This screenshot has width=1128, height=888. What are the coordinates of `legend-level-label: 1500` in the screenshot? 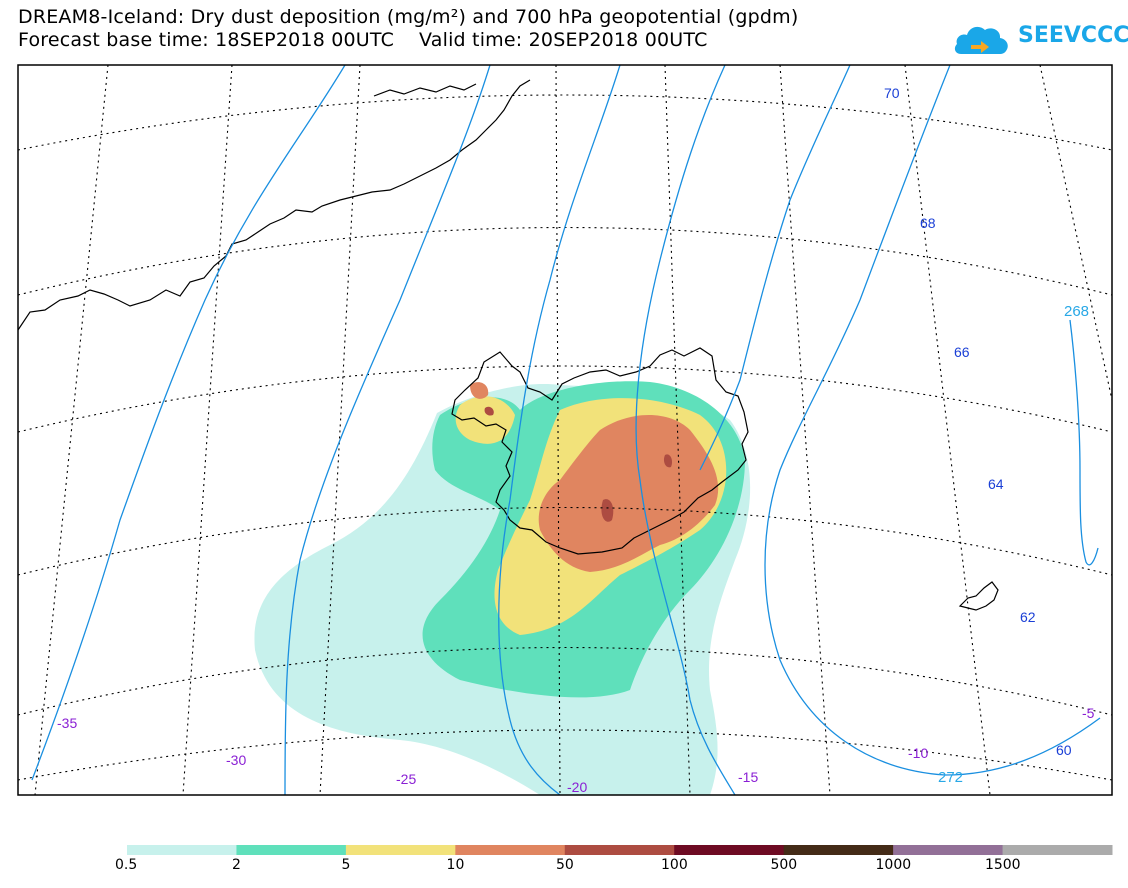 It's located at (1002, 865).